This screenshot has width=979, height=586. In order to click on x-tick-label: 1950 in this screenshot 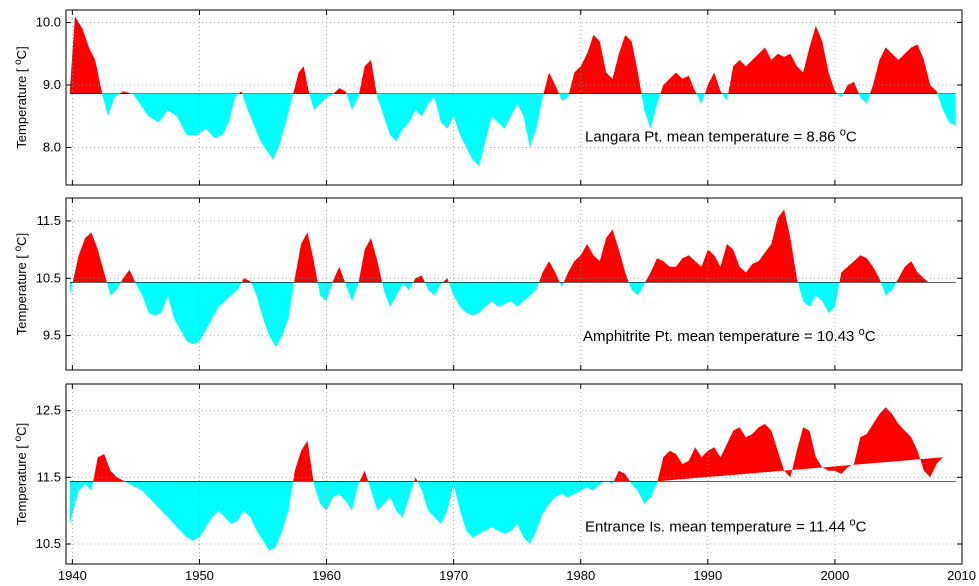, I will do `click(199, 575)`.